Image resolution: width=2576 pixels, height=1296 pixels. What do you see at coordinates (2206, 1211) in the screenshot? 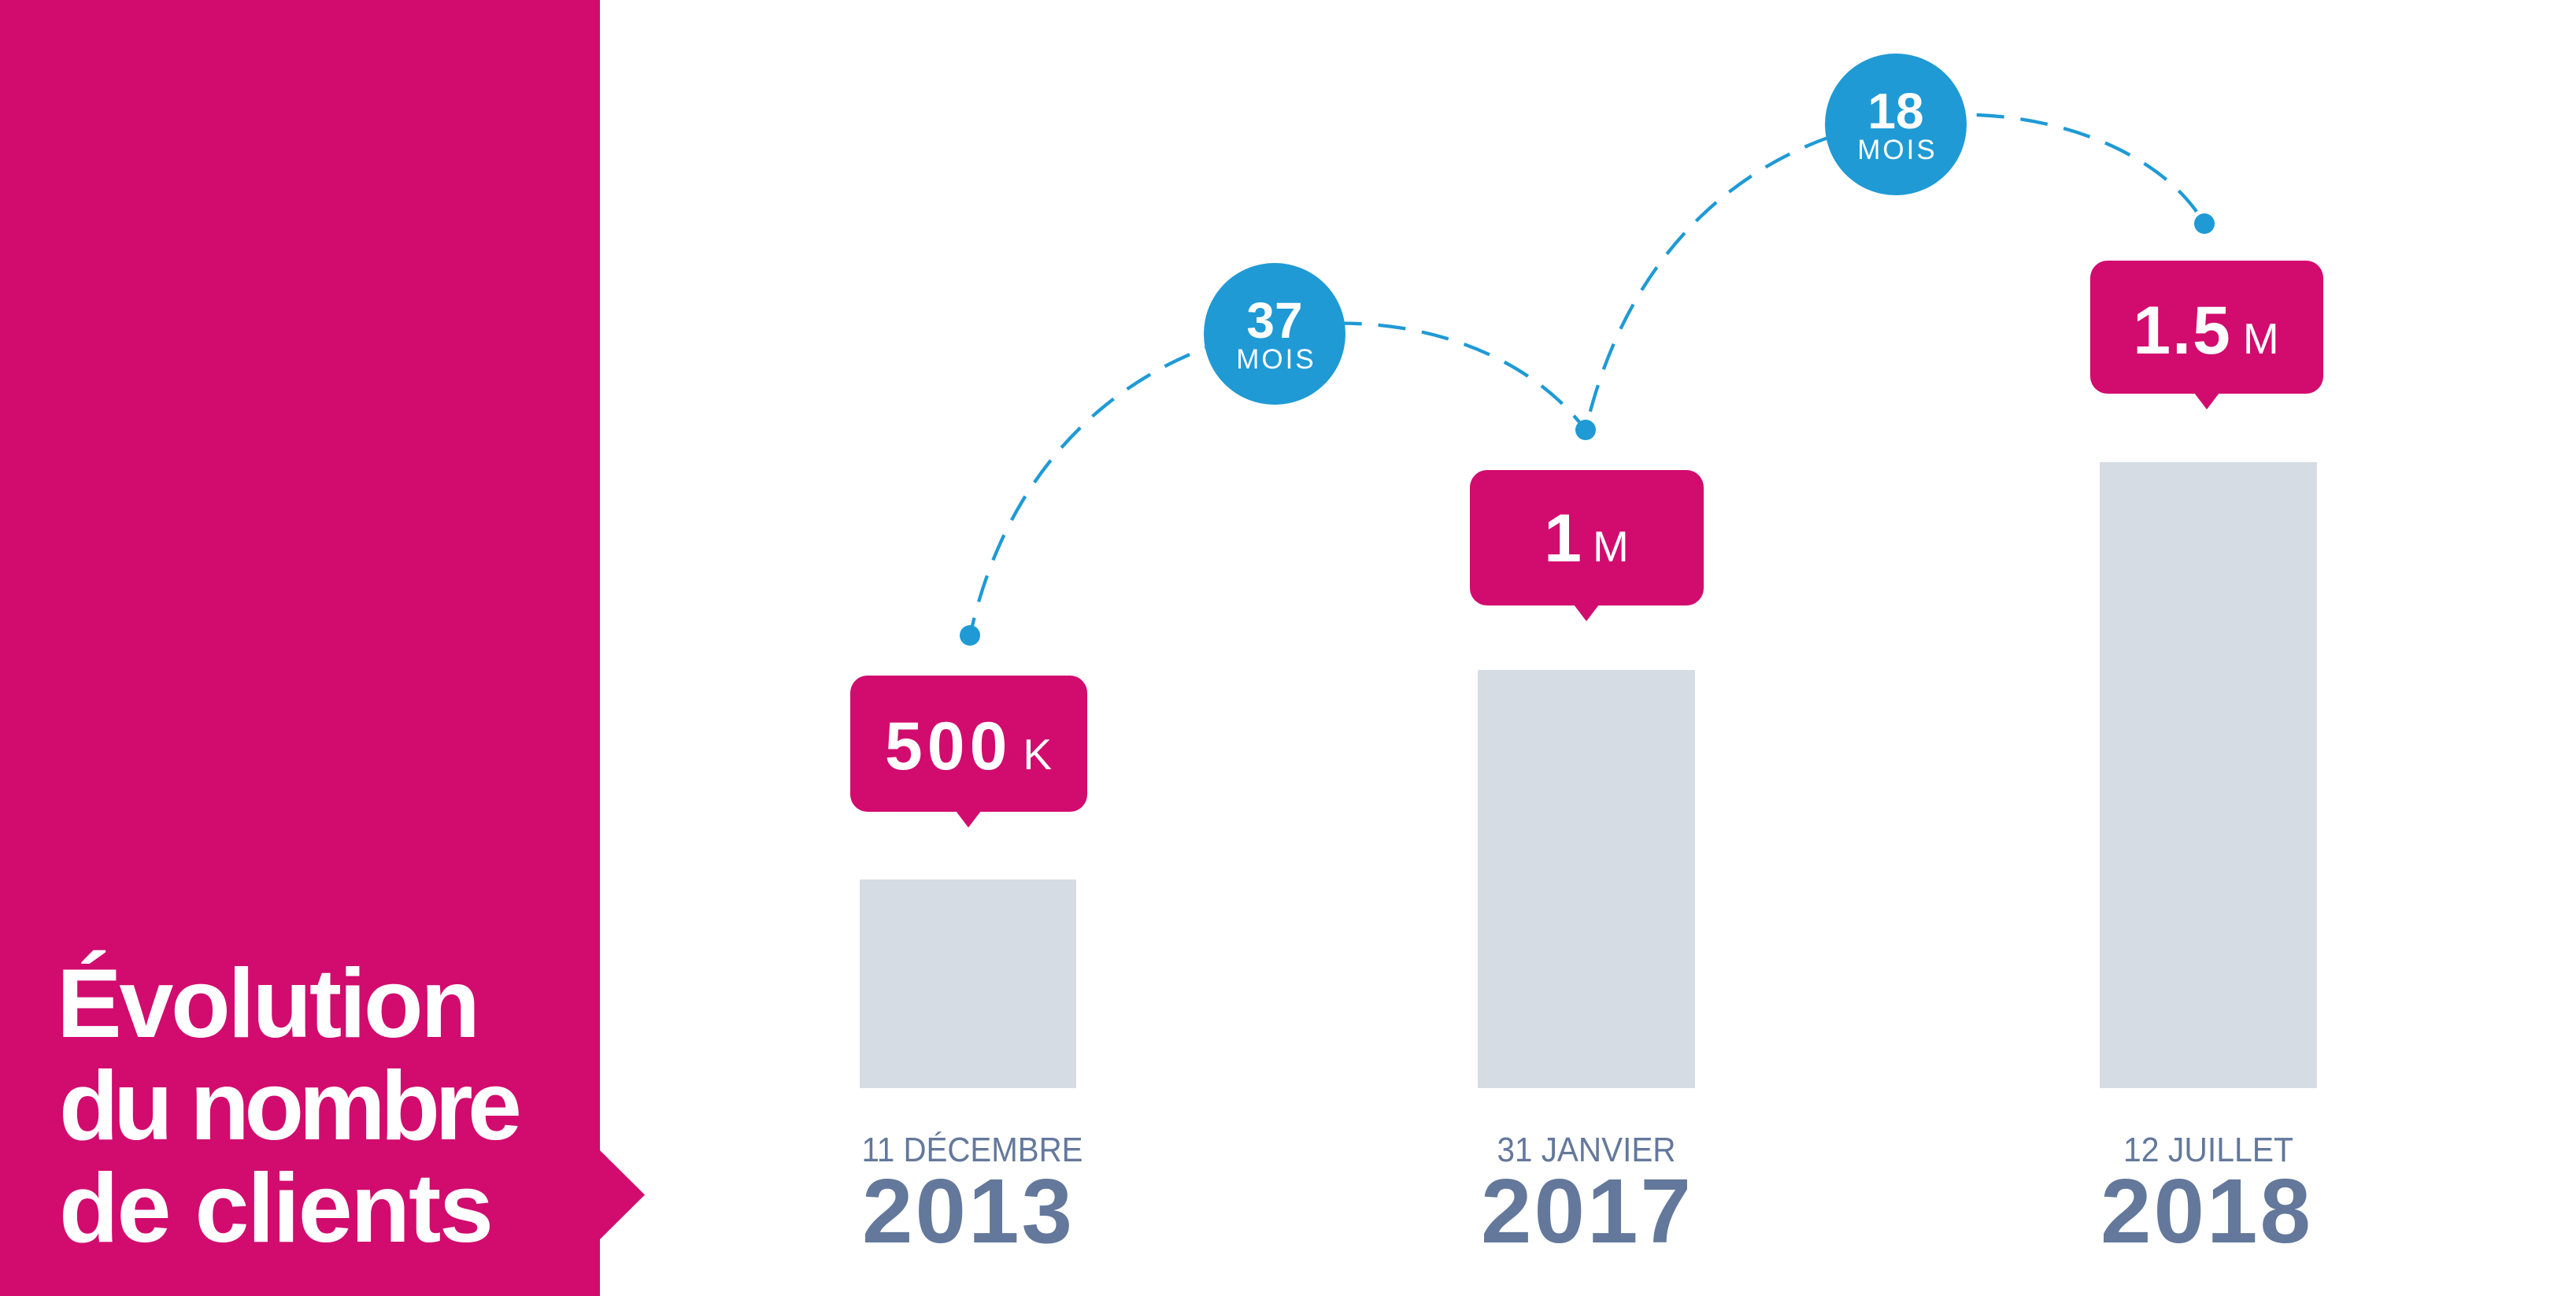
I see `svg-text: 2018` at bounding box center [2206, 1211].